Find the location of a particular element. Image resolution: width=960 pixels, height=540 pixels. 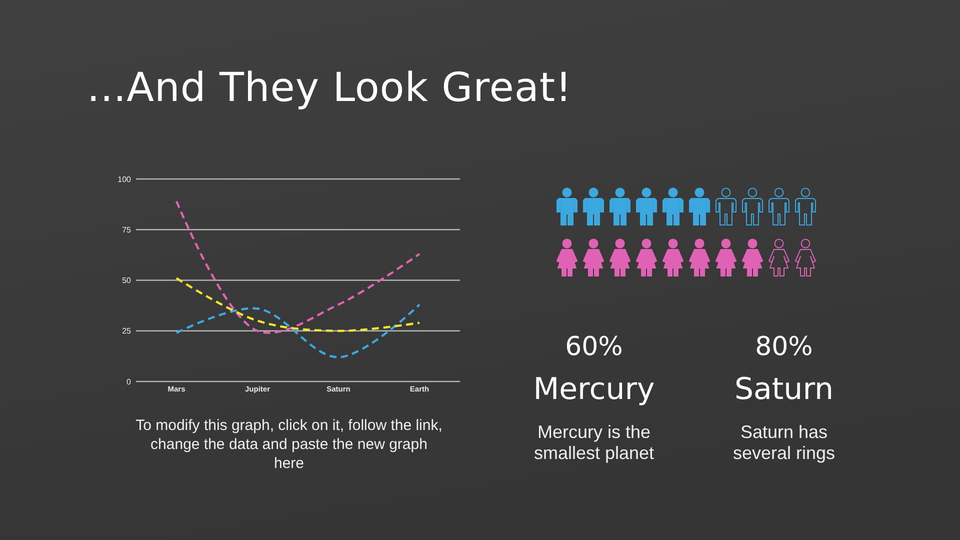

y-tick-label: 75 is located at coordinates (127, 229).